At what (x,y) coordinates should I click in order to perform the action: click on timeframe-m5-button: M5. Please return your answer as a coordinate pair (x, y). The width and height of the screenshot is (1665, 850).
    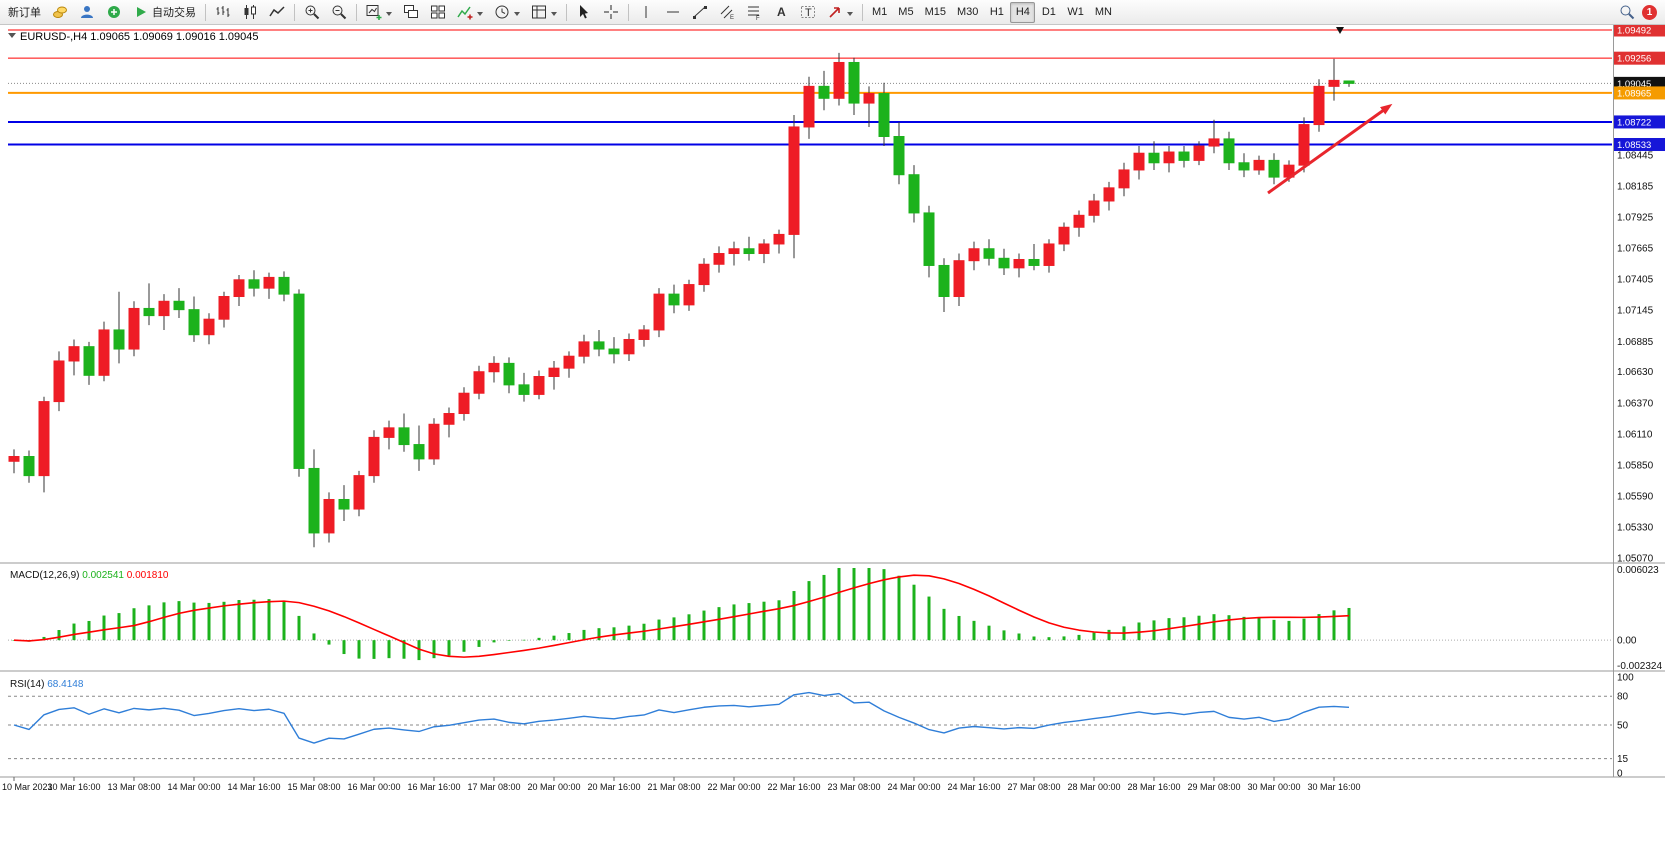
    Looking at the image, I should click on (905, 12).